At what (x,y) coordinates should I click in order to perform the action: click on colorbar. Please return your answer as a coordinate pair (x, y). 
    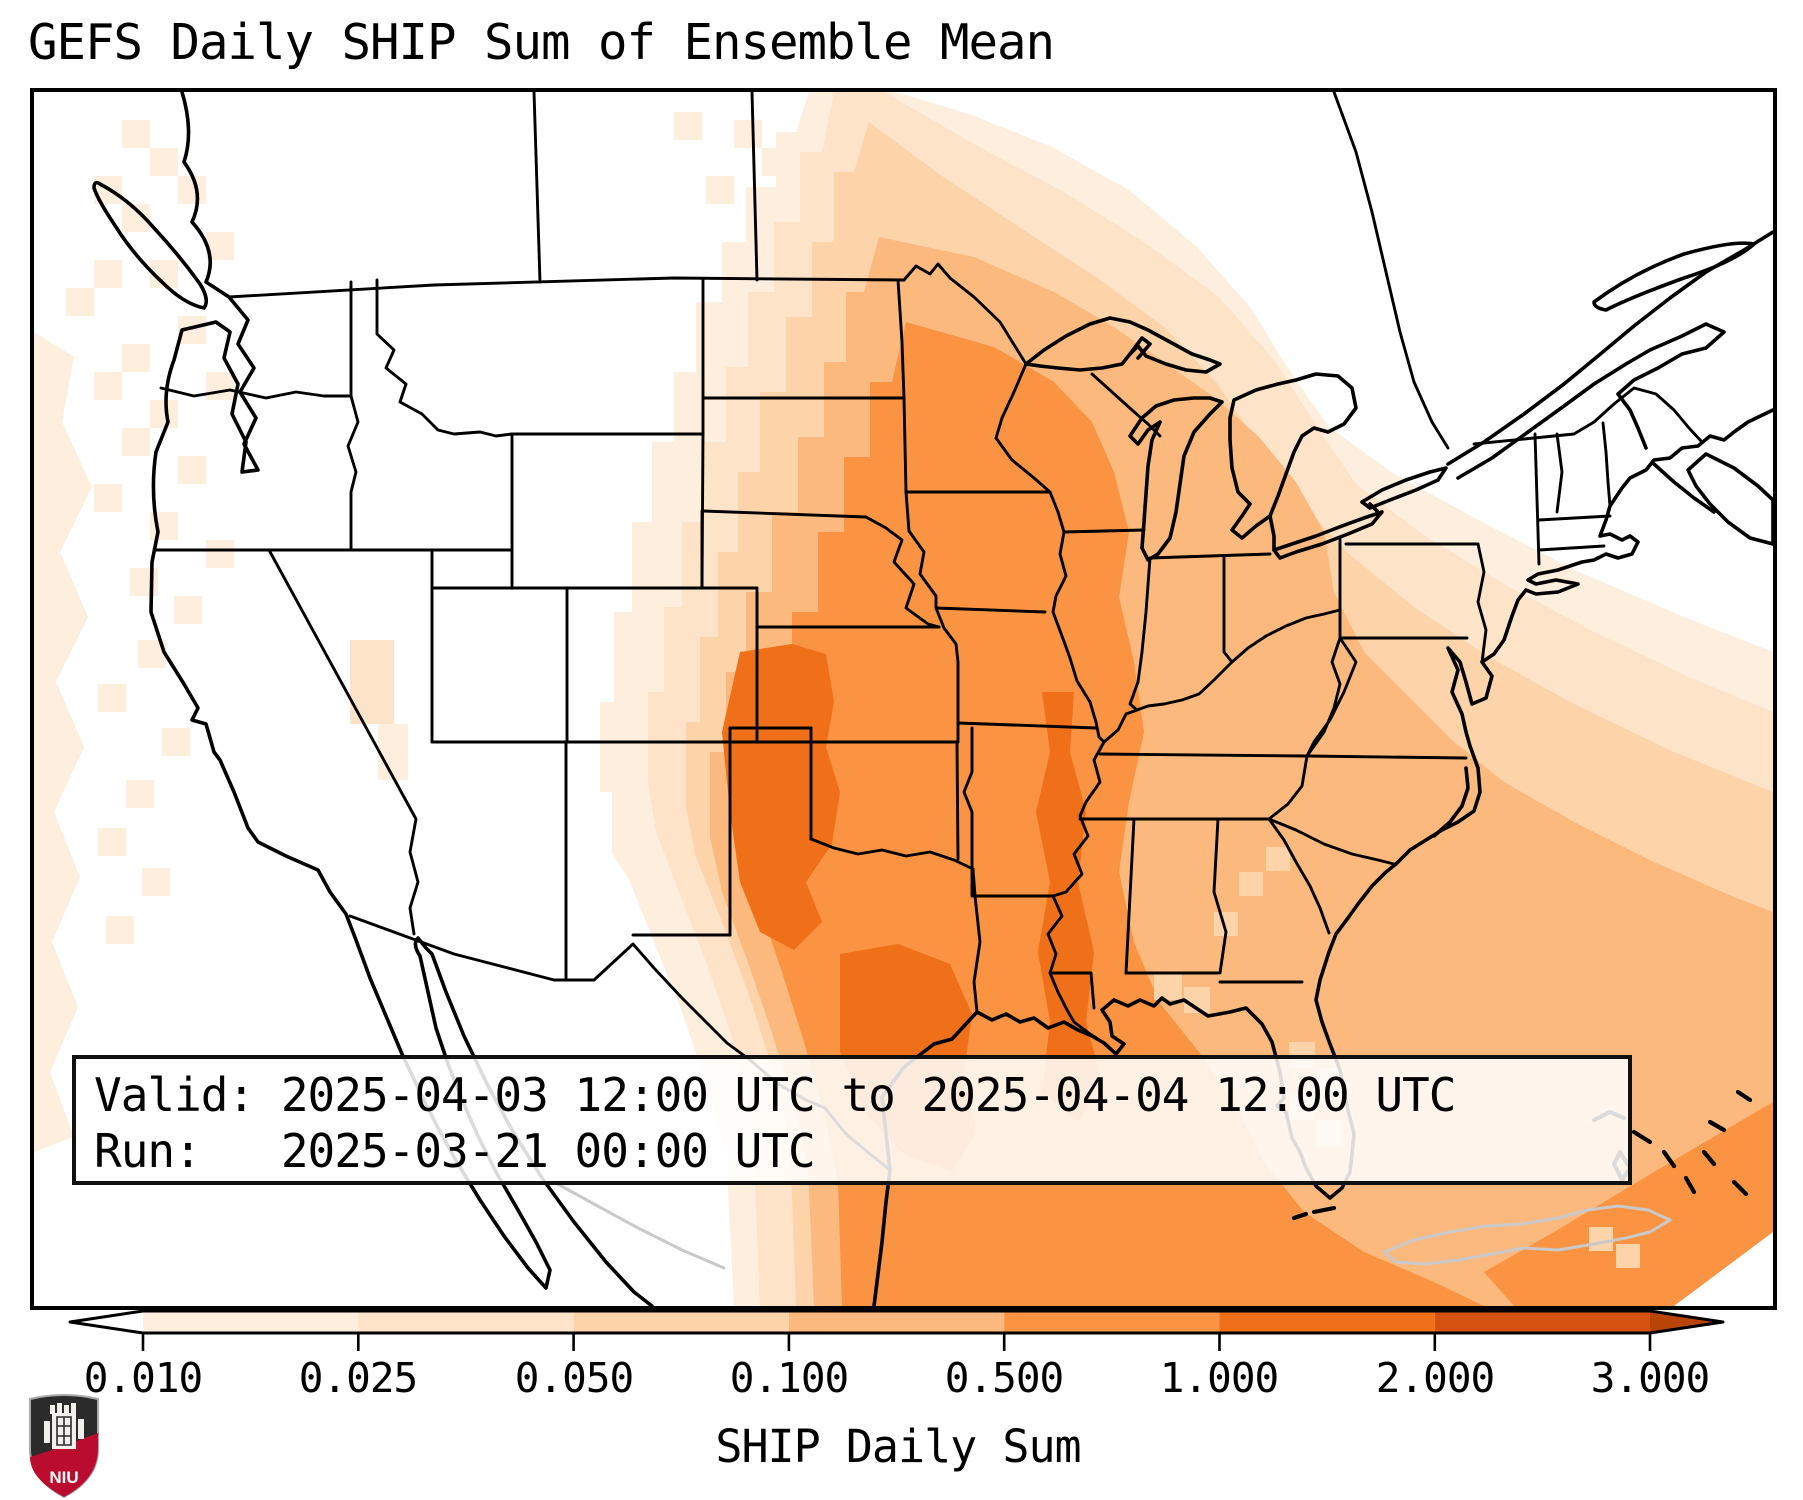
    Looking at the image, I should click on (898, 1332).